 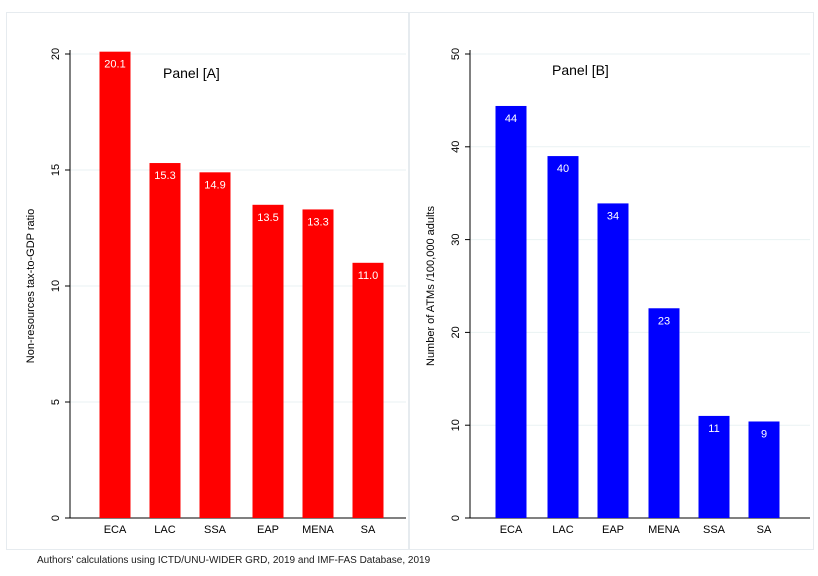 I want to click on panel-b-y-tick-label: 30, so click(x=456, y=239).